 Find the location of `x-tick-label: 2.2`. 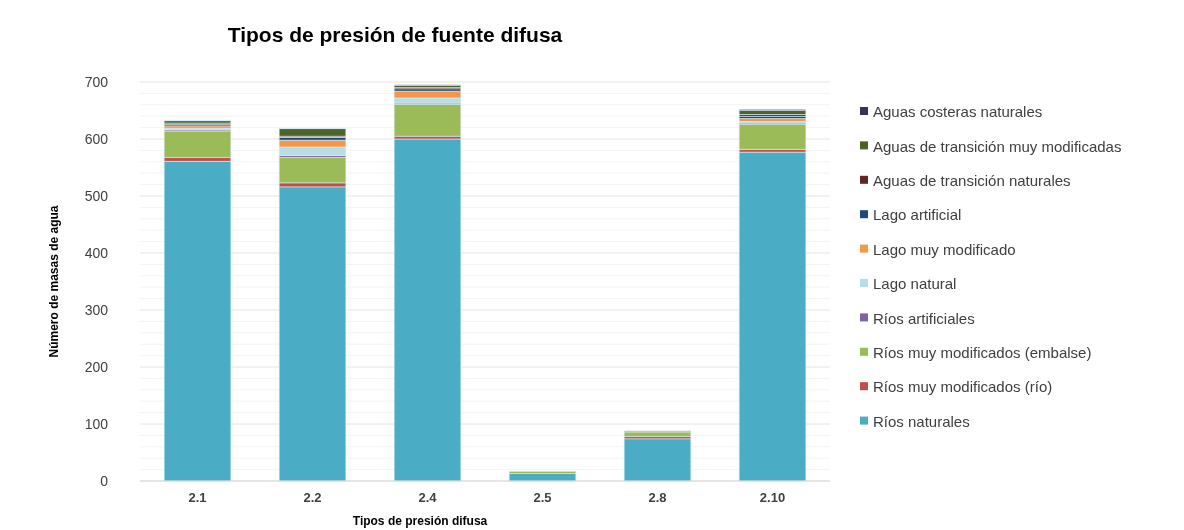

x-tick-label: 2.2 is located at coordinates (312, 497).